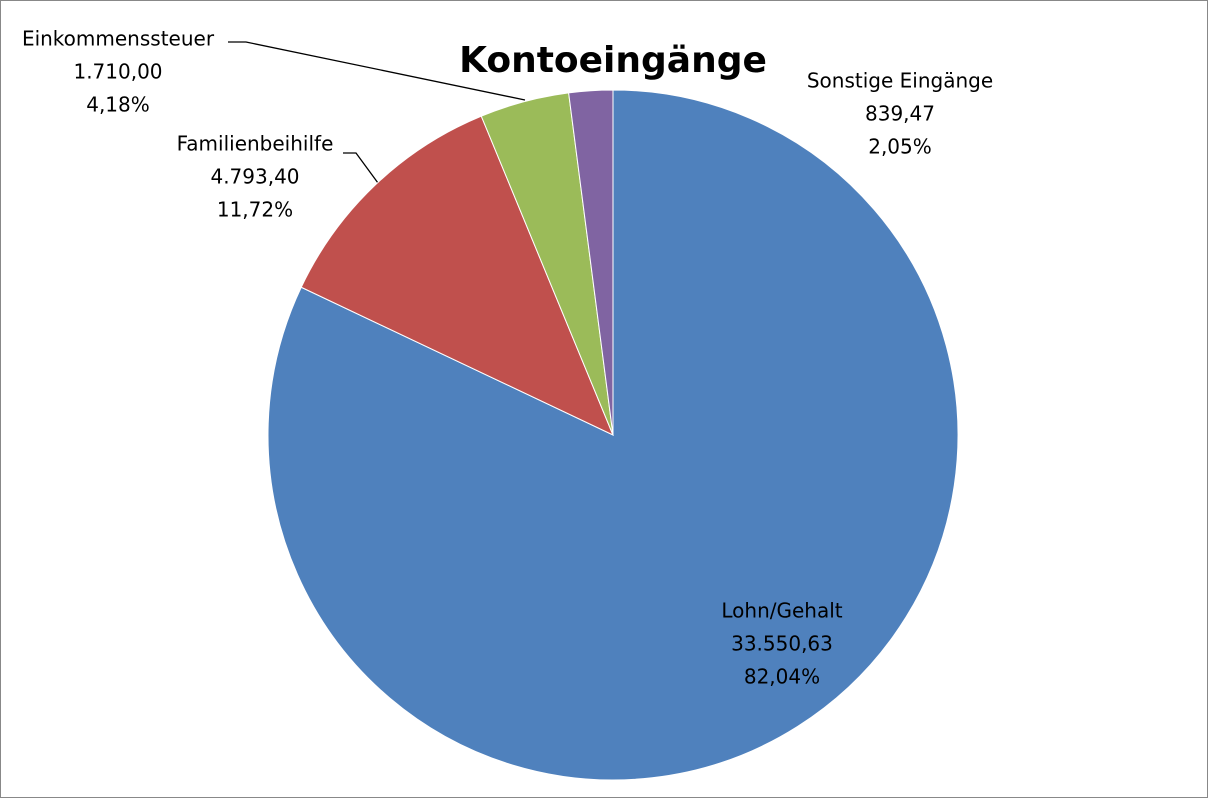 The image size is (1208, 798). I want to click on slice-label-percent: 4,18%, so click(118, 105).